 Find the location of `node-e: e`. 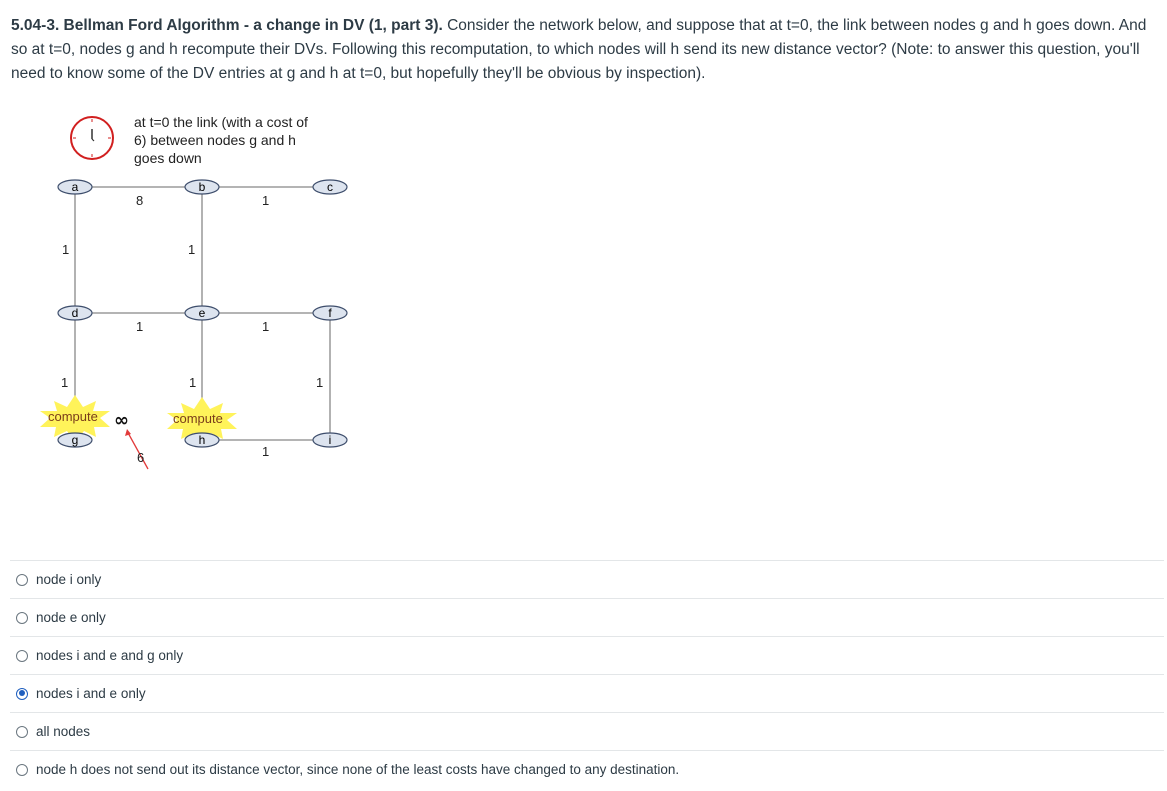

node-e: e is located at coordinates (202, 313).